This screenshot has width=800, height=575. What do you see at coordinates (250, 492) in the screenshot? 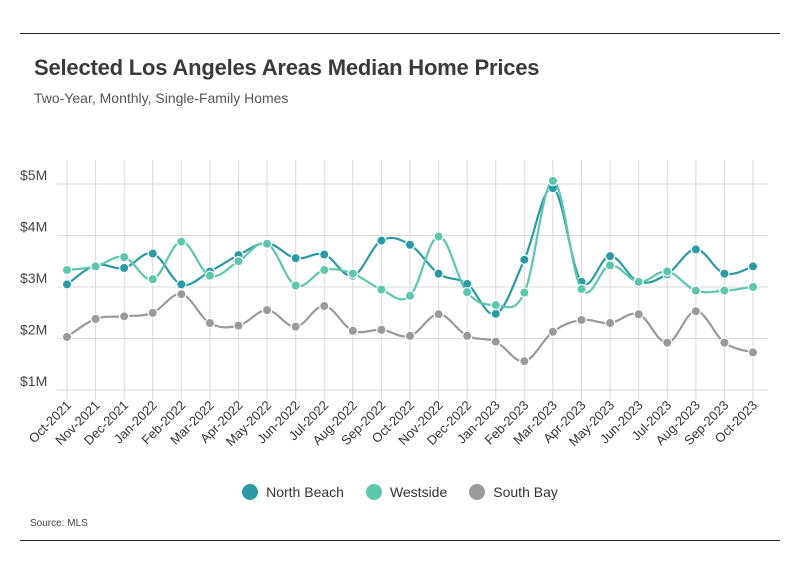
I see `legend-swatch-north-beach` at bounding box center [250, 492].